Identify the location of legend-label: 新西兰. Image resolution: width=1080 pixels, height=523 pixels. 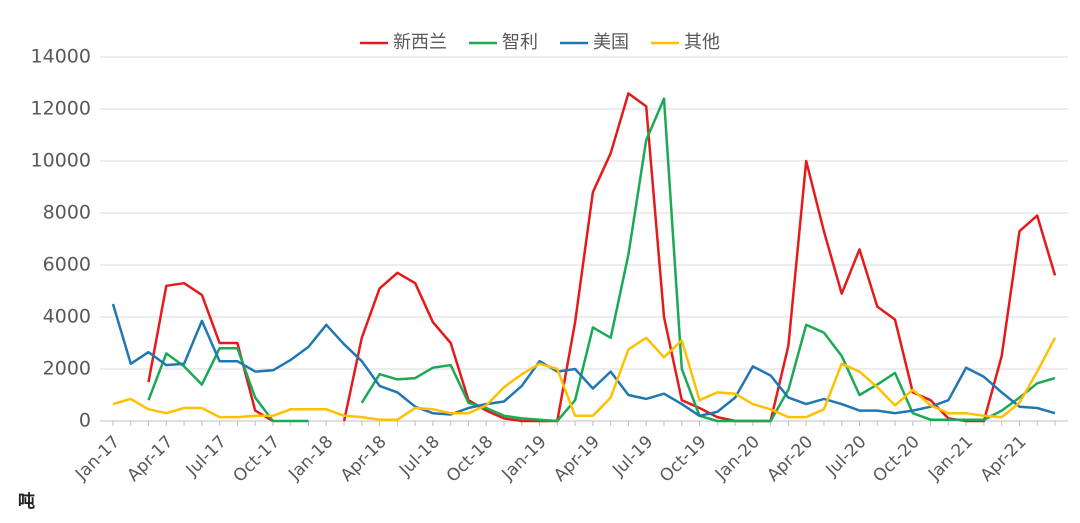
(420, 42).